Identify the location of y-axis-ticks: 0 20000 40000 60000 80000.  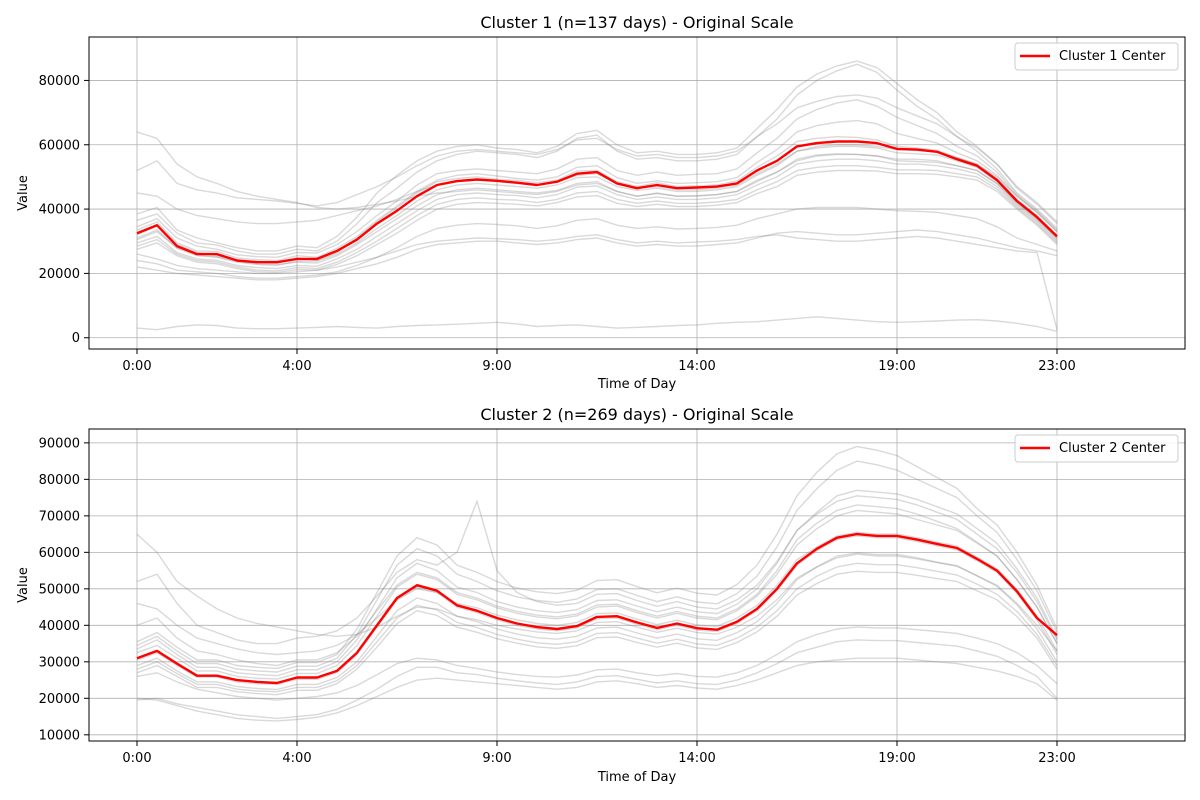
(64, 210).